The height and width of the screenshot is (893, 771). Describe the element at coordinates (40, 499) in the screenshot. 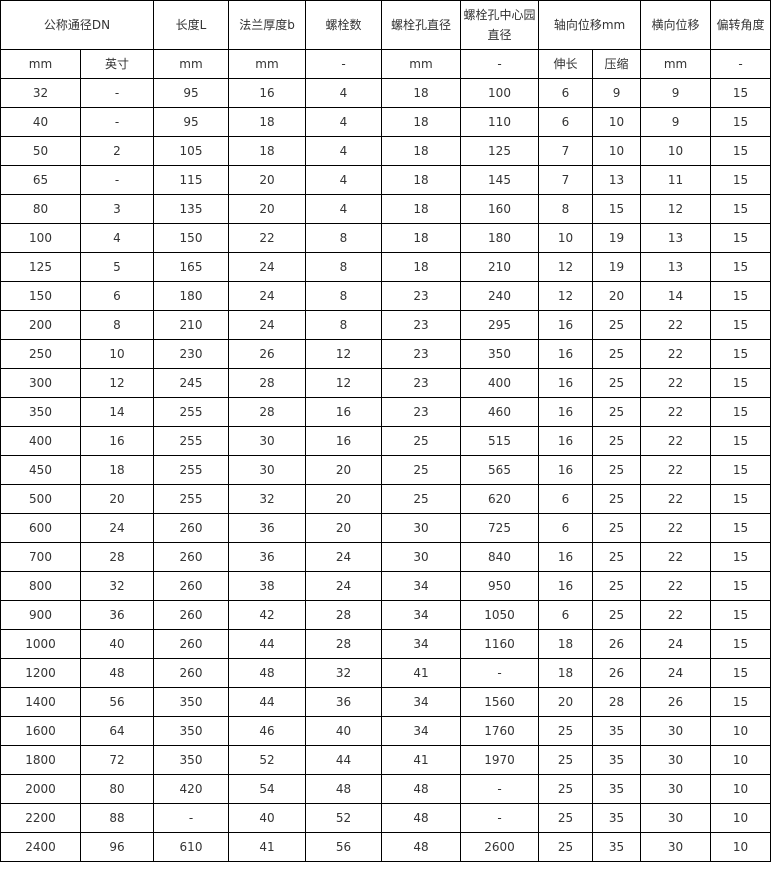

I see `table-cell: 500` at that location.